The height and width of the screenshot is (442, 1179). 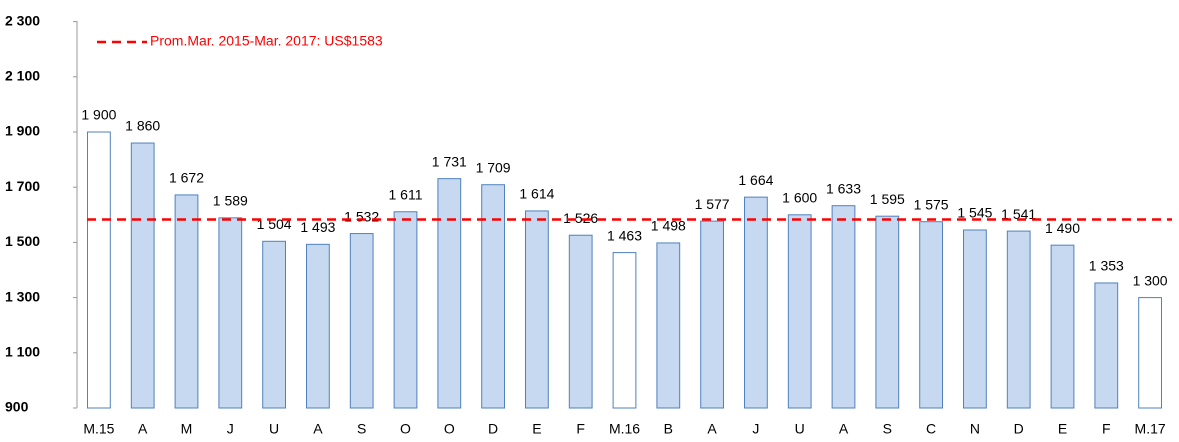 What do you see at coordinates (755, 180) in the screenshot?
I see `value-label: 1 664` at bounding box center [755, 180].